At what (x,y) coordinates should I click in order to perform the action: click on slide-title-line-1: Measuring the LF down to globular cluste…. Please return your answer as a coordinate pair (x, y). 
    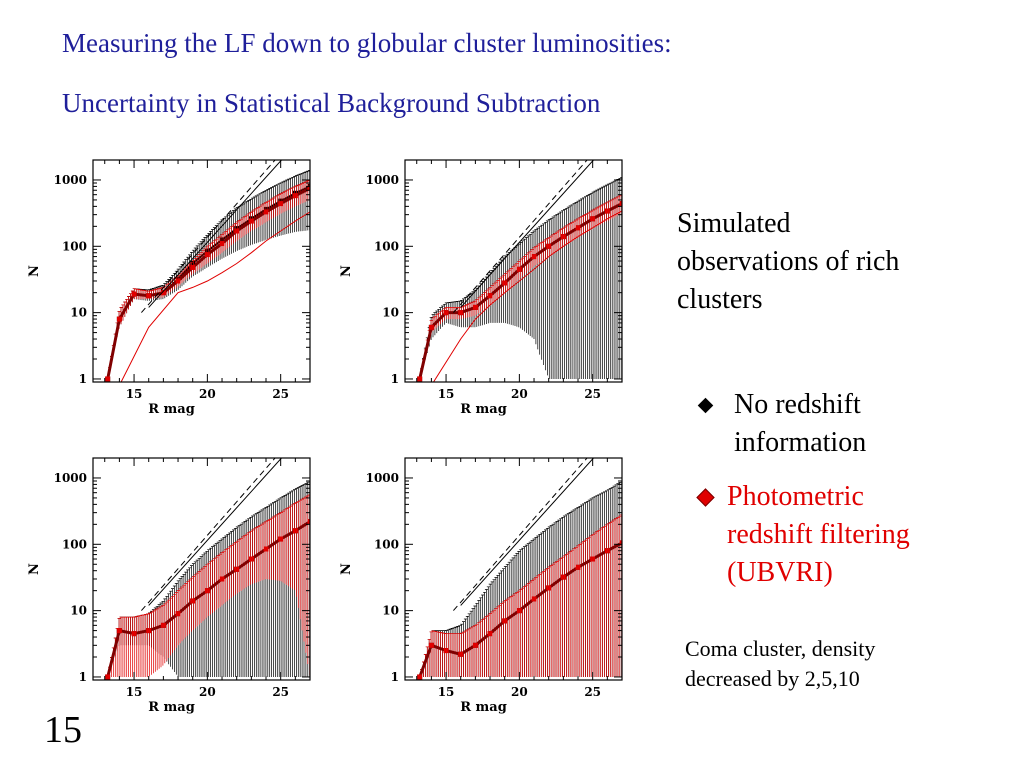
    Looking at the image, I should click on (367, 43).